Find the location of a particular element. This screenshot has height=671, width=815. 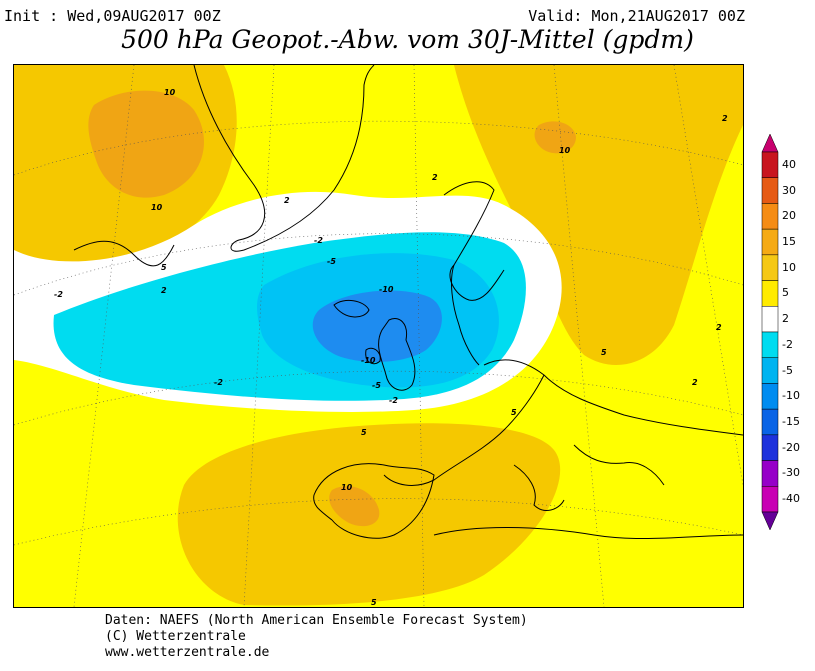

color-legend: 40 30 20 15 10 5 2 -2 -5 -10 -15 -20 -30 -40 is located at coordinates (787, 332).